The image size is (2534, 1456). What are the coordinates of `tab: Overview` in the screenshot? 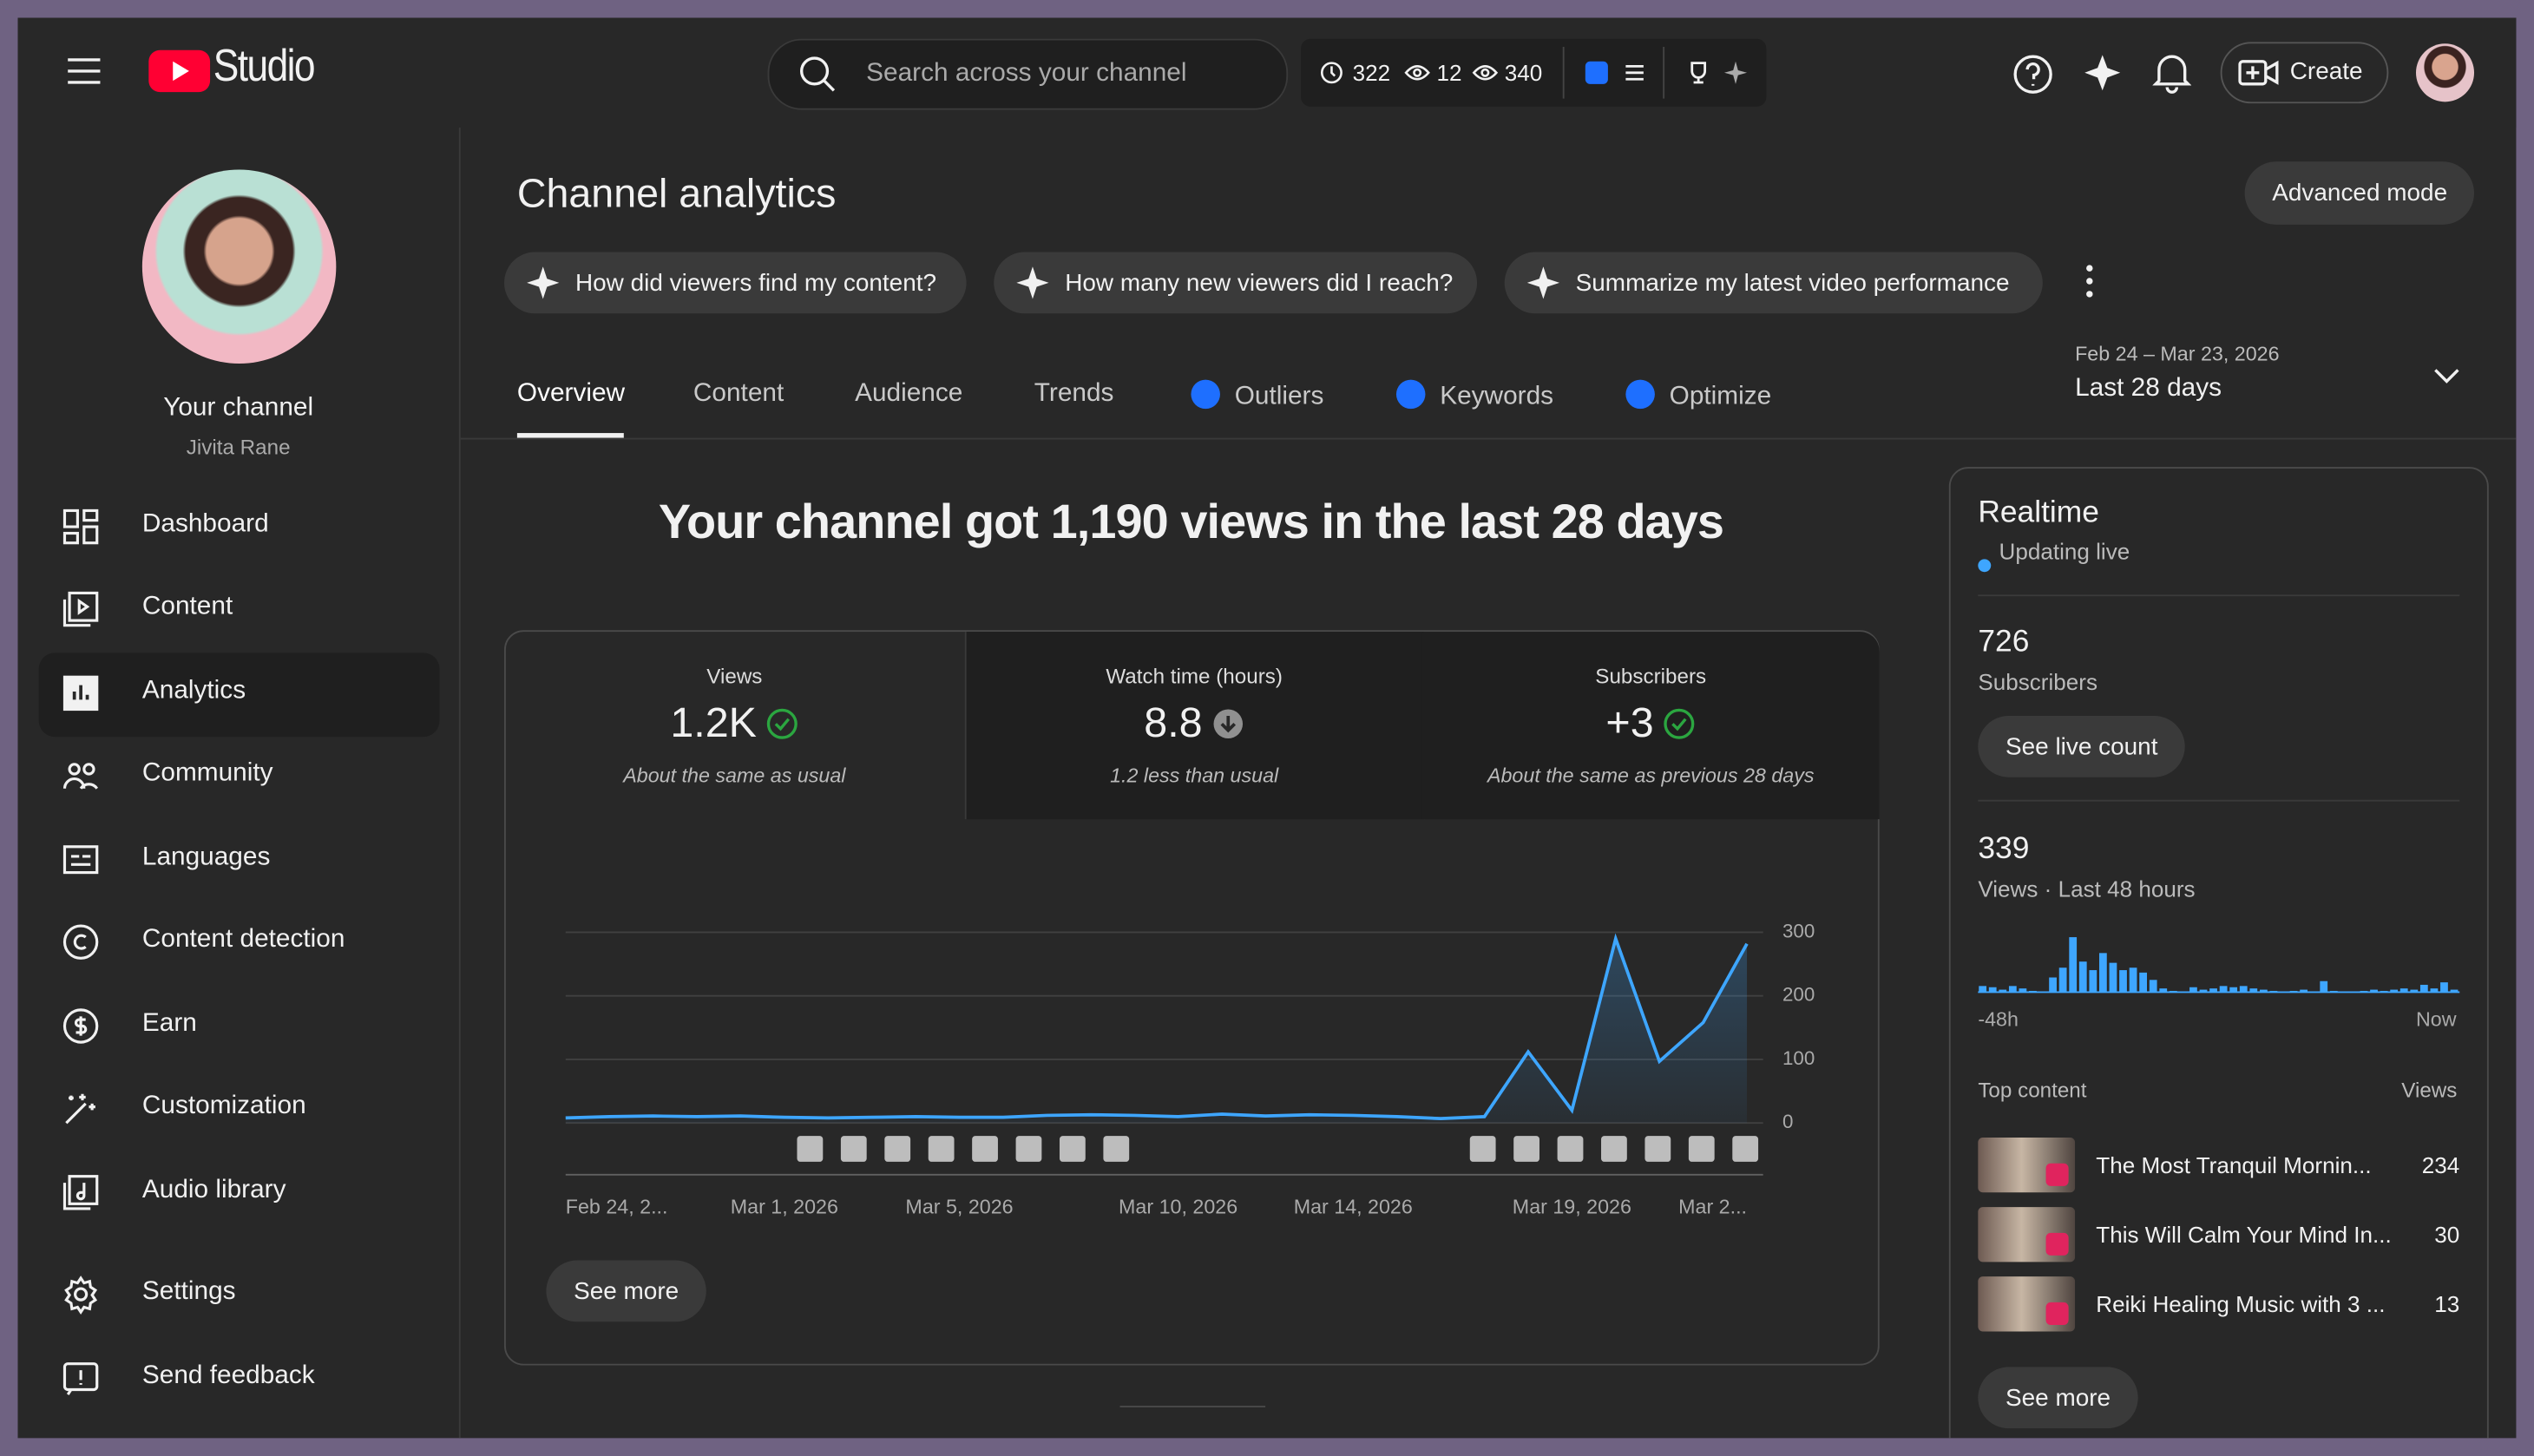 It's located at (571, 395).